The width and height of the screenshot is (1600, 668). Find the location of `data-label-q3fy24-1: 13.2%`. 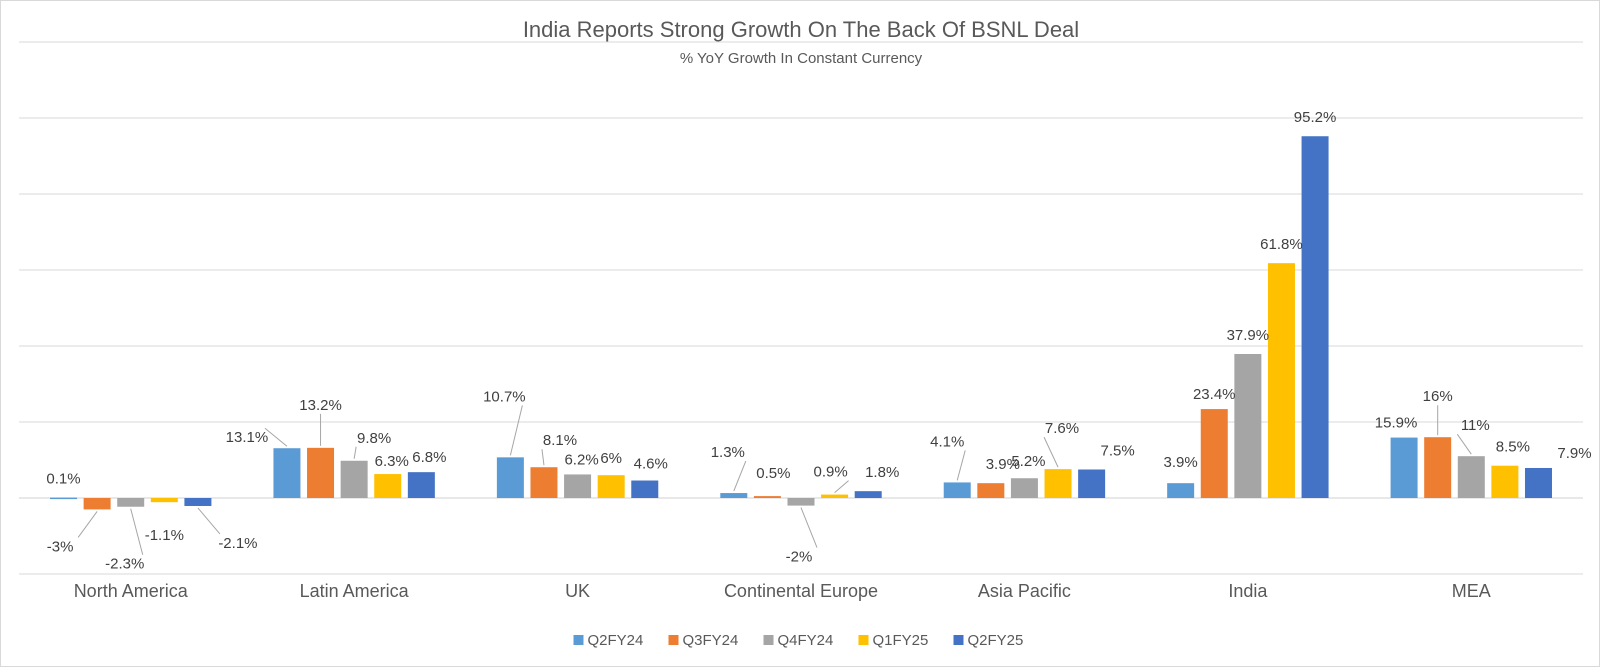

data-label-q3fy24-1: 13.2% is located at coordinates (320, 405).